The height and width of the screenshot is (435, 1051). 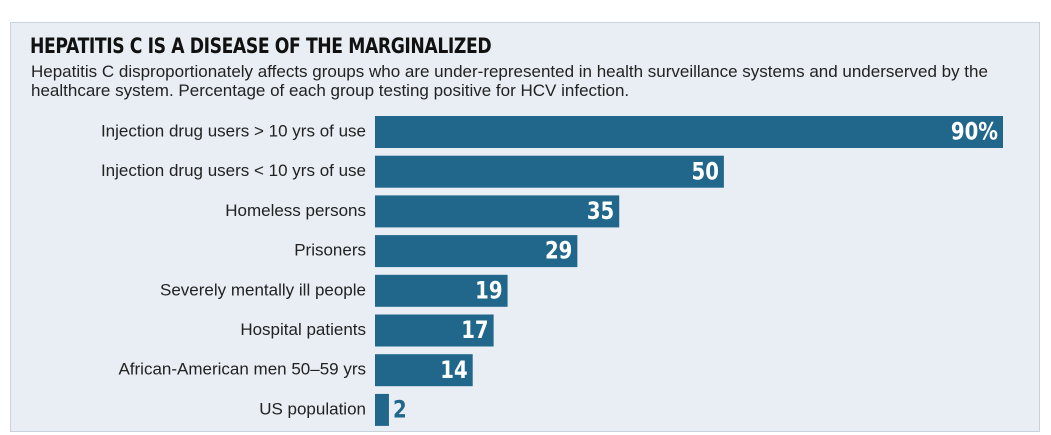 What do you see at coordinates (263, 289) in the screenshot?
I see `category-label: Severely mentally ill people` at bounding box center [263, 289].